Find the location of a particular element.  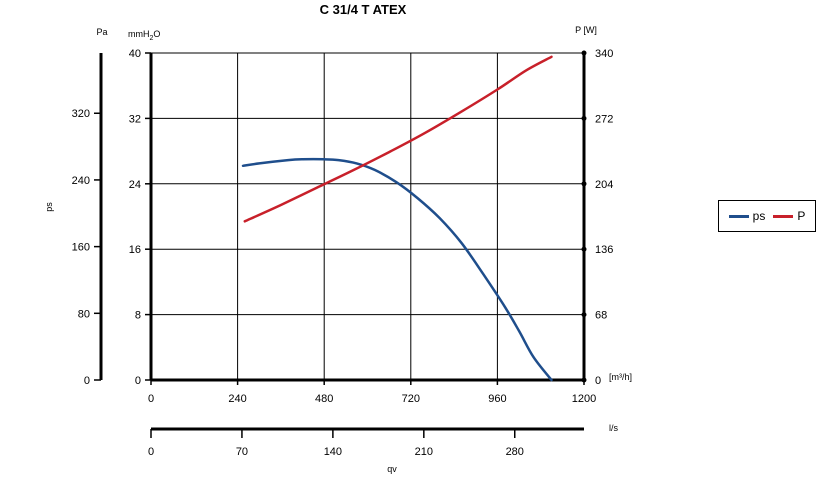

mm-tick-label: 8 is located at coordinates (138, 316).